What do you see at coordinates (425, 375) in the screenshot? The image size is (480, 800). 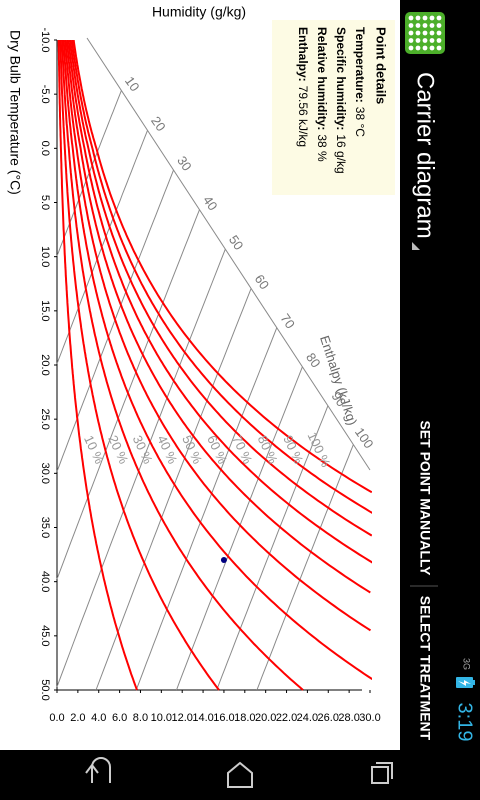 I see `action-bar` at bounding box center [425, 375].